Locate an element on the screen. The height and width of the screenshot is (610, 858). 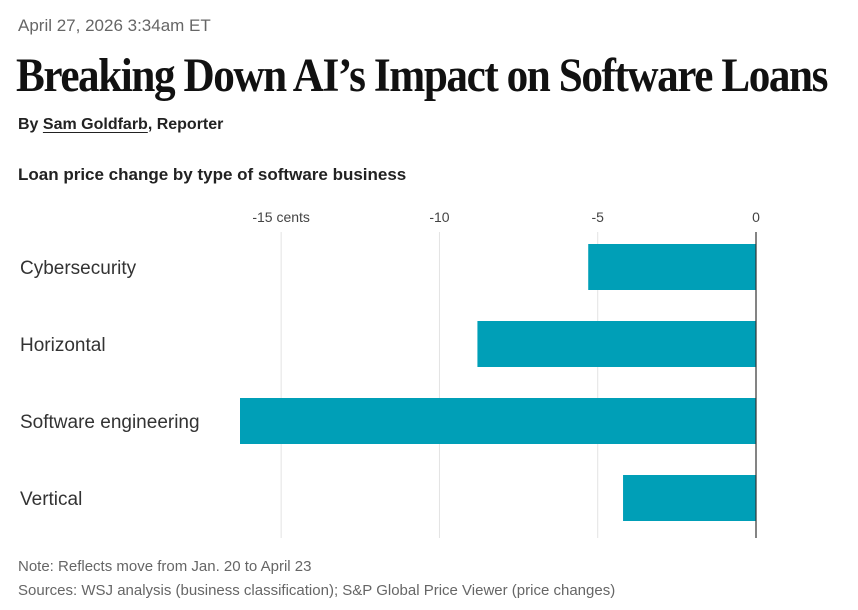
bar-vertical is located at coordinates (689, 498).